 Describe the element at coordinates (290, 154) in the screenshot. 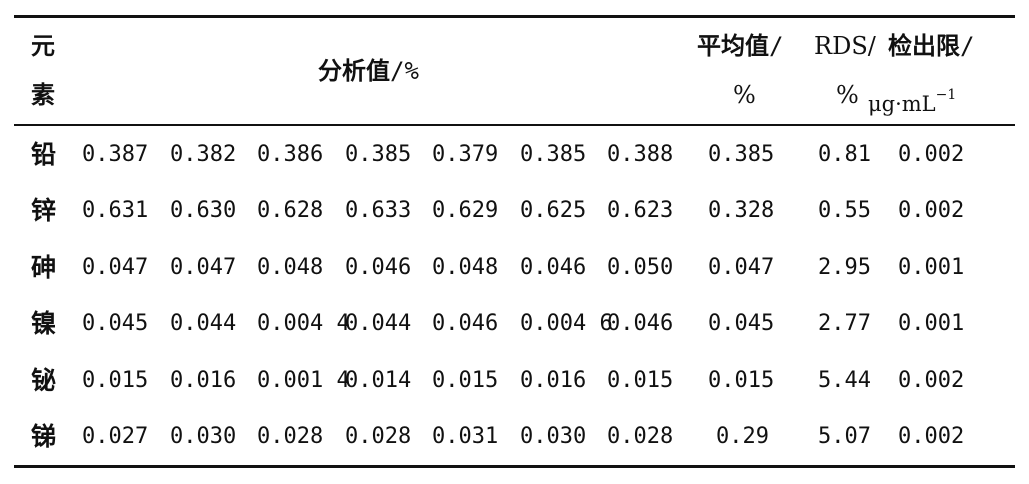

I see `analysis-value-cell: 0.386` at that location.